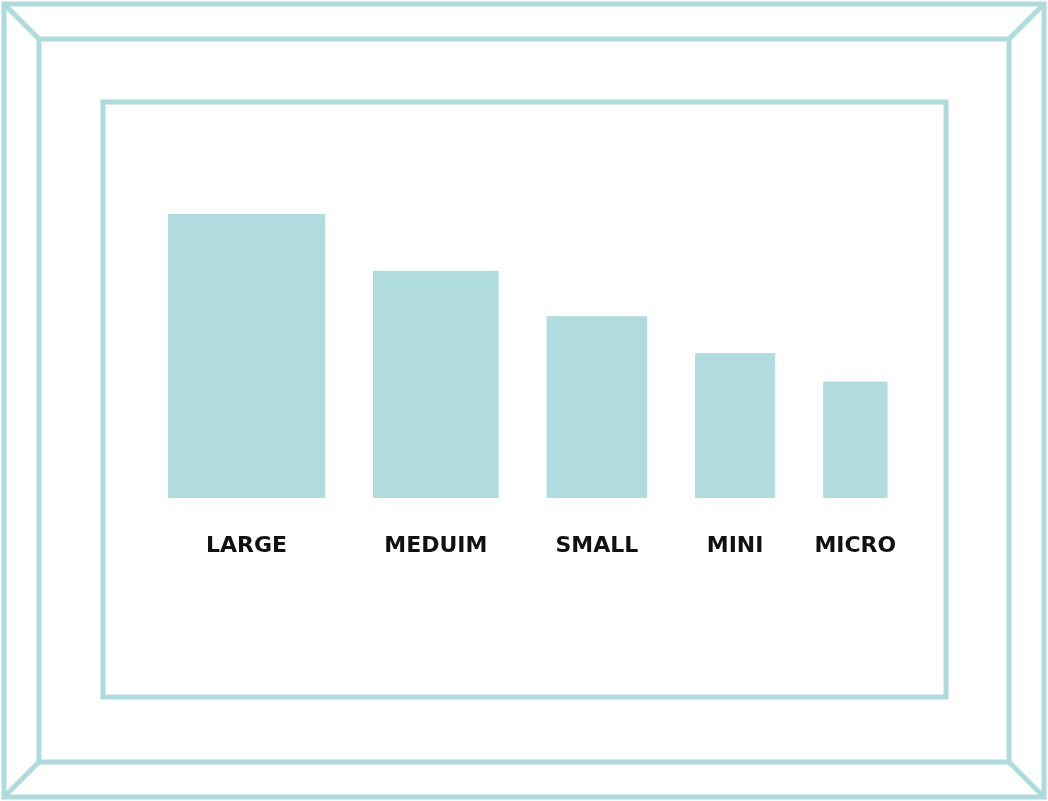 The width and height of the screenshot is (1048, 801). I want to click on x-tick-label: MEDUIM, so click(436, 544).